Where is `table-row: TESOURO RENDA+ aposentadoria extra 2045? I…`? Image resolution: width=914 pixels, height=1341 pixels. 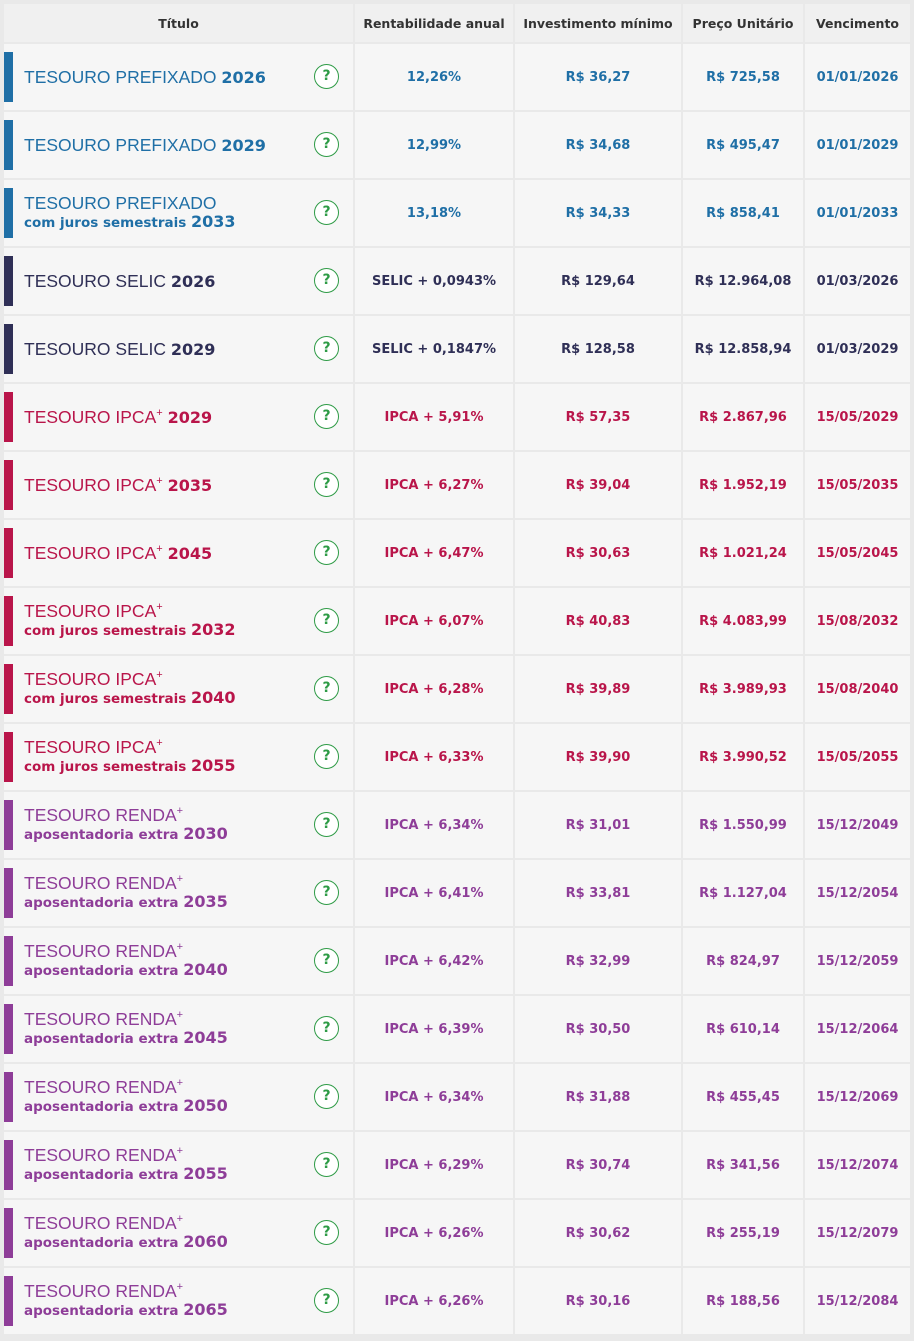 table-row: TESOURO RENDA+ aposentadoria extra 2045? I… is located at coordinates (457, 1029).